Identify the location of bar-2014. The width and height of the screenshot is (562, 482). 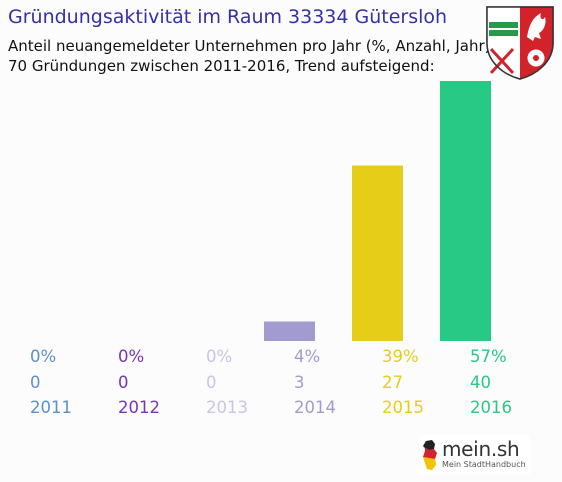
(289, 331).